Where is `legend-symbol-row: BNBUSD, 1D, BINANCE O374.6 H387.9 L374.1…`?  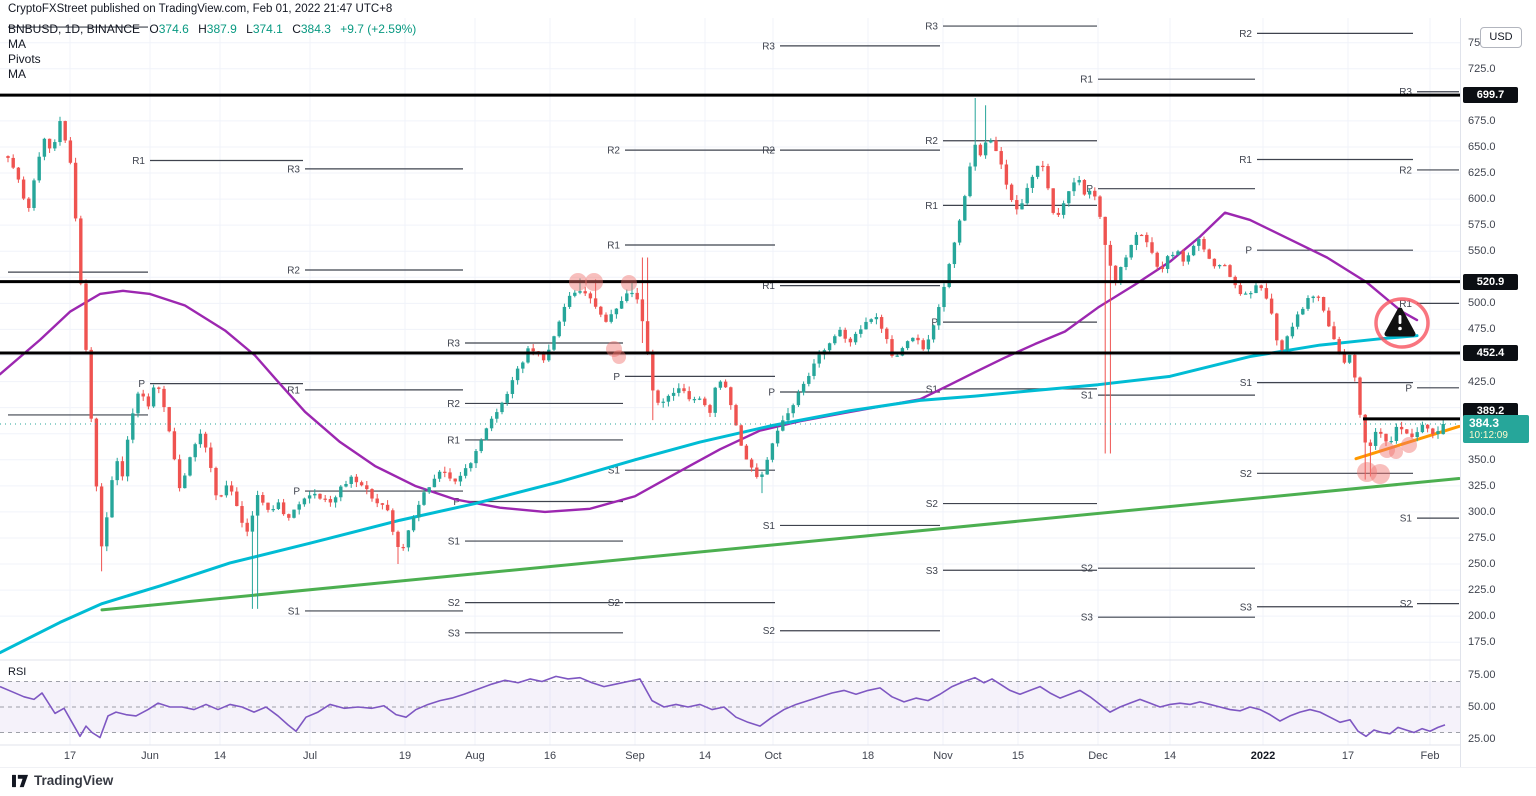
legend-symbol-row: BNBUSD, 1D, BINANCE O374.6 H387.9 L374.1… is located at coordinates (212, 29).